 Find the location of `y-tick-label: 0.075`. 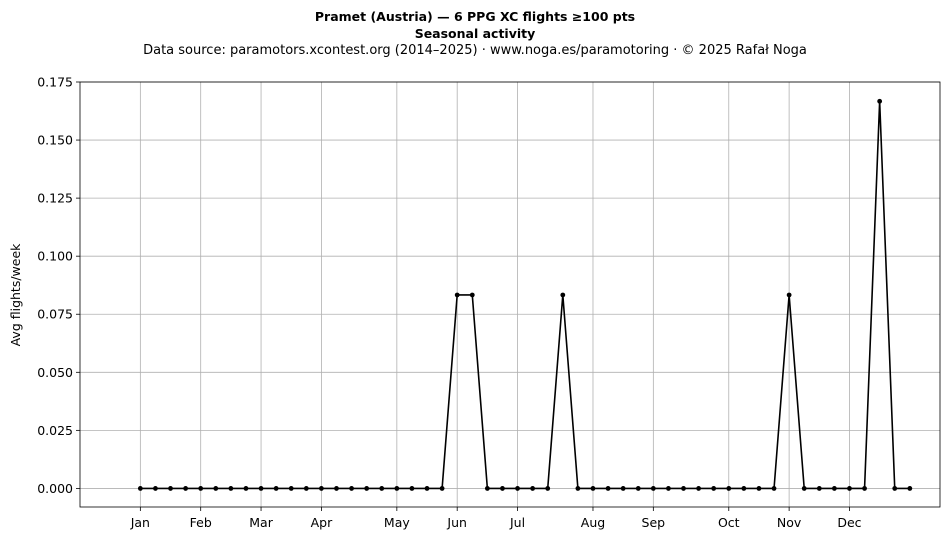

y-tick-label: 0.075 is located at coordinates (55, 314).